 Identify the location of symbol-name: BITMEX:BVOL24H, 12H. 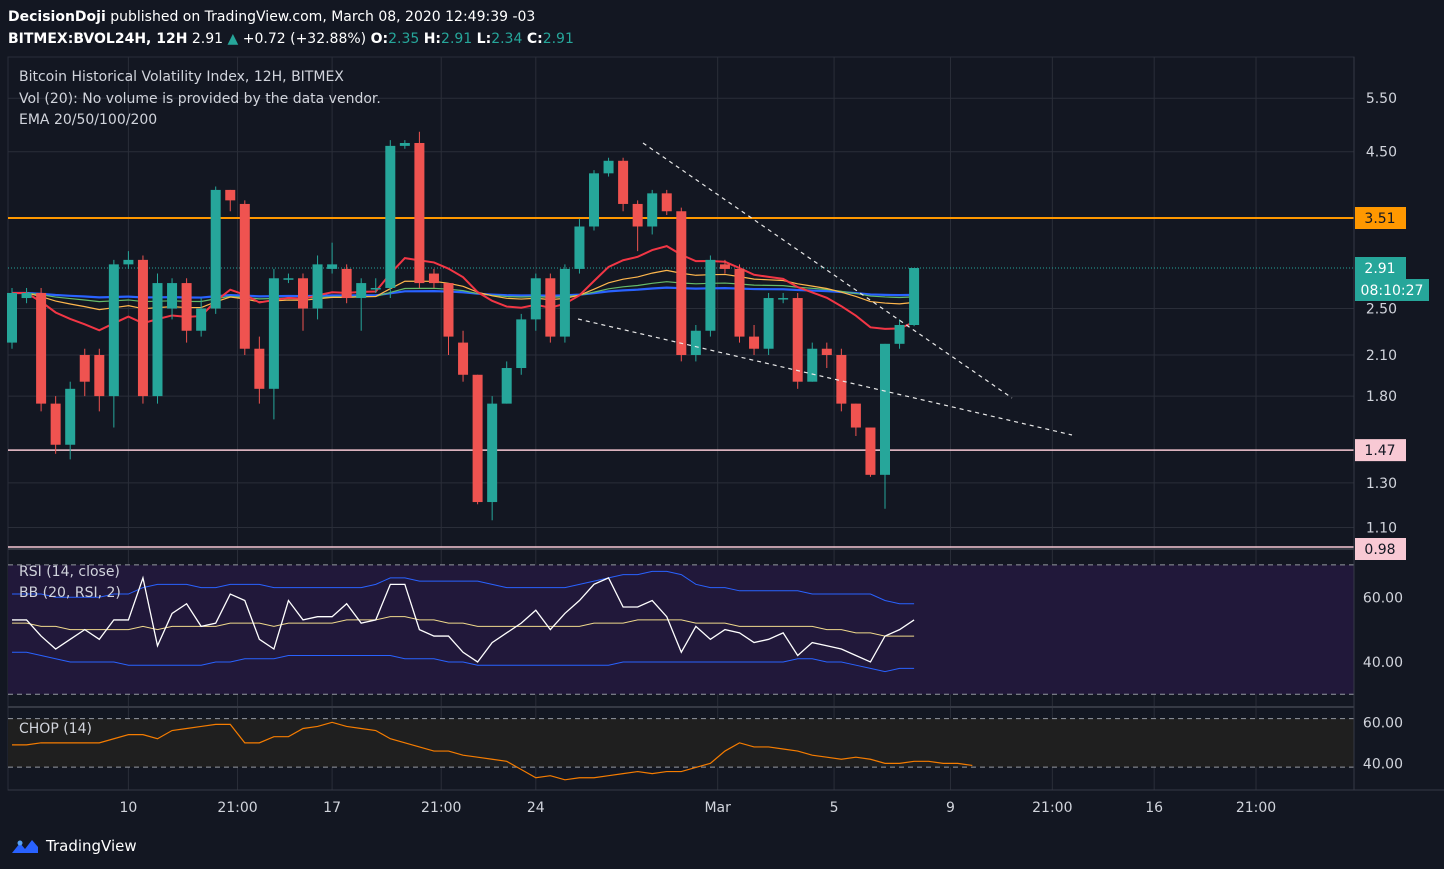
(98, 39).